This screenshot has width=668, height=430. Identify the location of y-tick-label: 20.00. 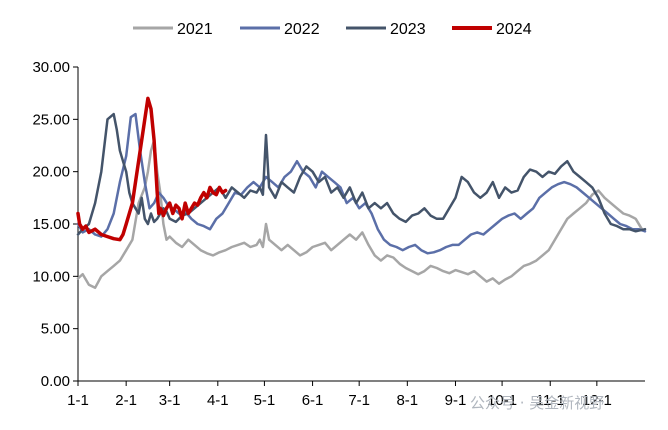
(51, 172).